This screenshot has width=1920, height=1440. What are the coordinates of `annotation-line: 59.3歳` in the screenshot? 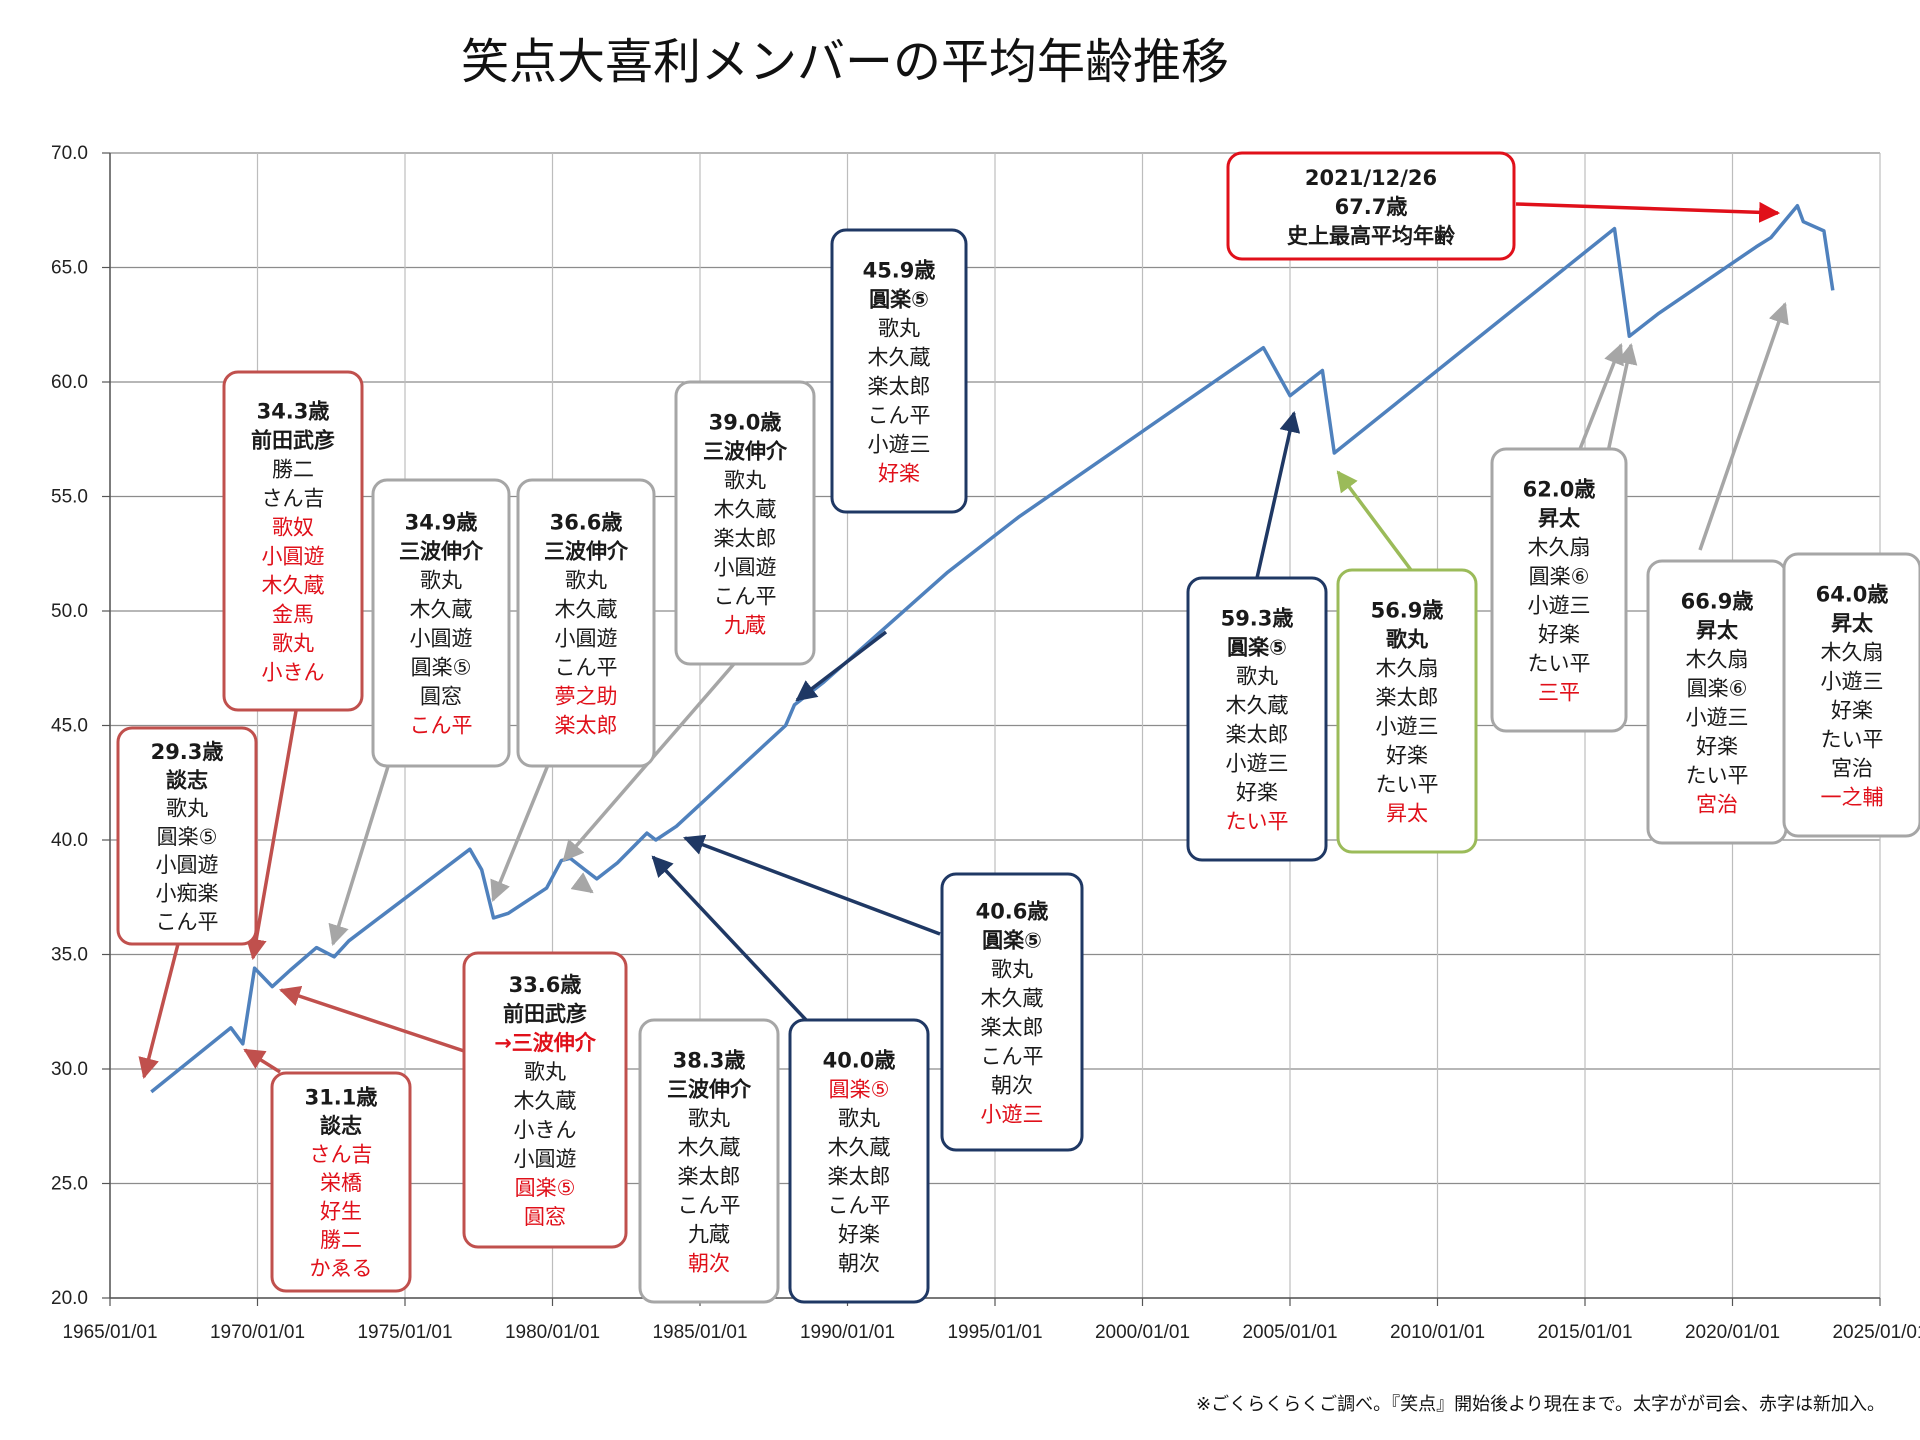 It's located at (1257, 619).